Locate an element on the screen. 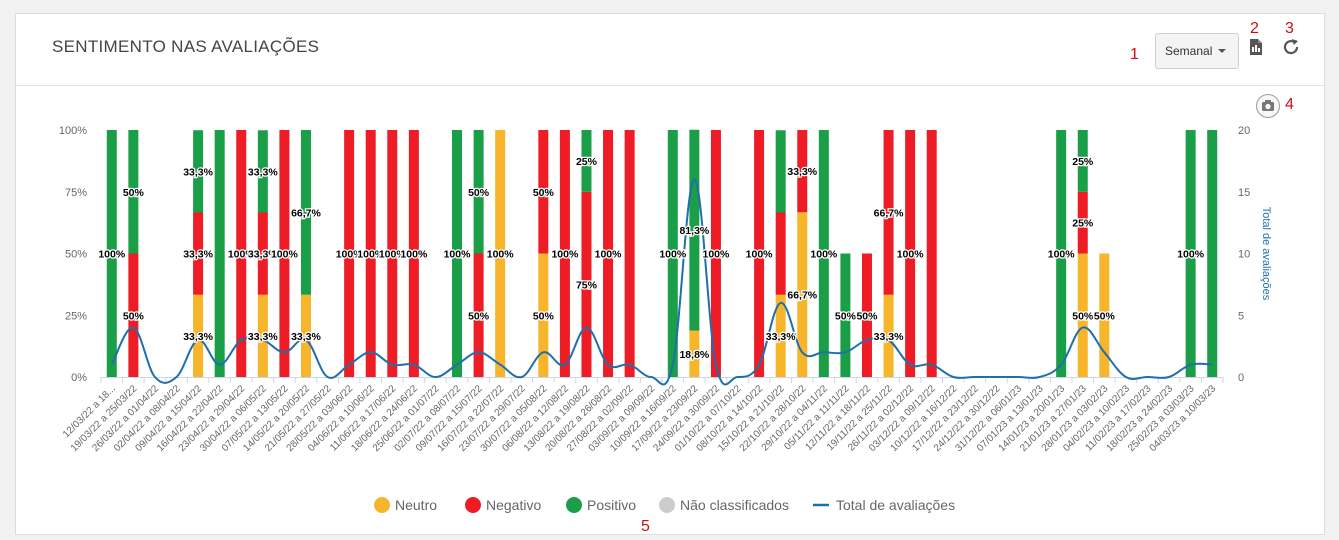 The width and height of the screenshot is (1339, 540). caret-down-icon is located at coordinates (1222, 51).